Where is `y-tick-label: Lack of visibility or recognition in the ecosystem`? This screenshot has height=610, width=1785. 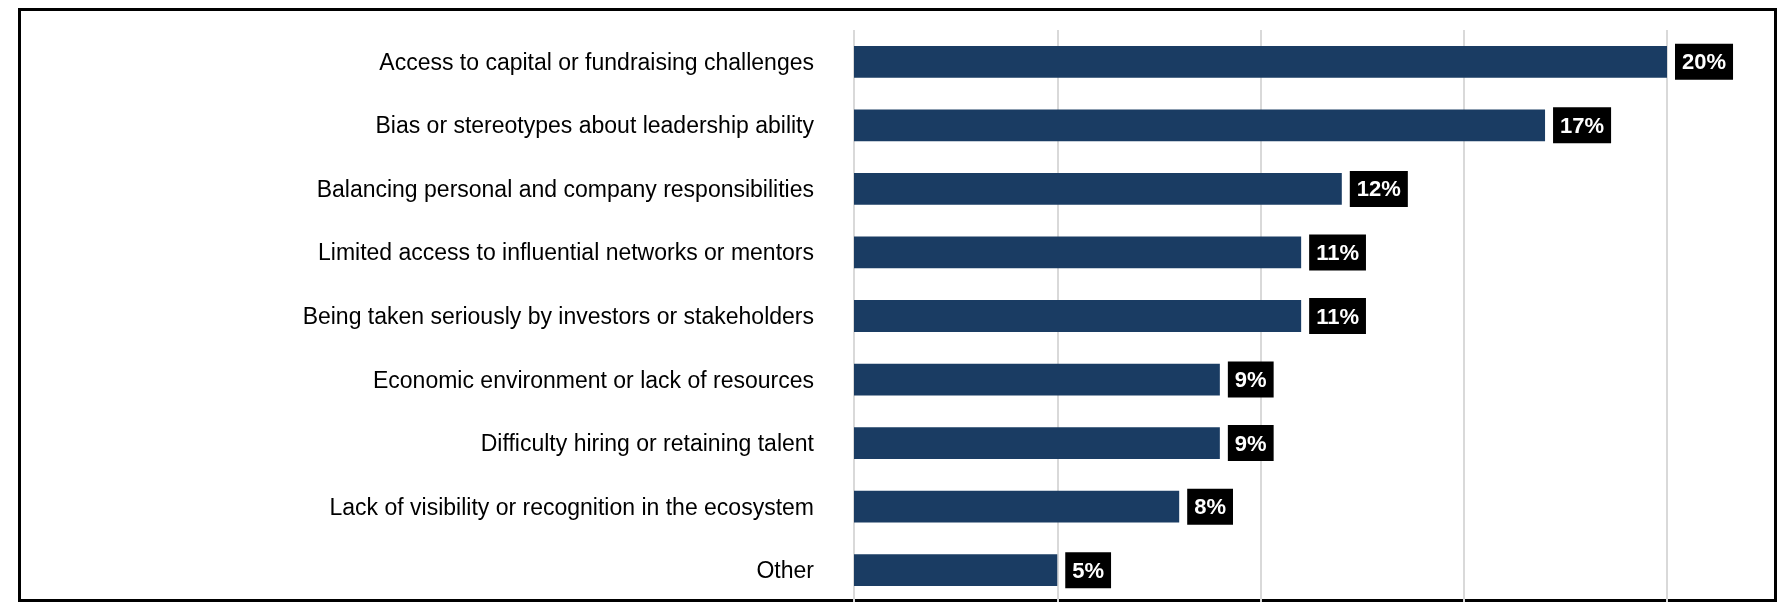
y-tick-label: Lack of visibility or recognition in the ecosystem is located at coordinates (571, 506).